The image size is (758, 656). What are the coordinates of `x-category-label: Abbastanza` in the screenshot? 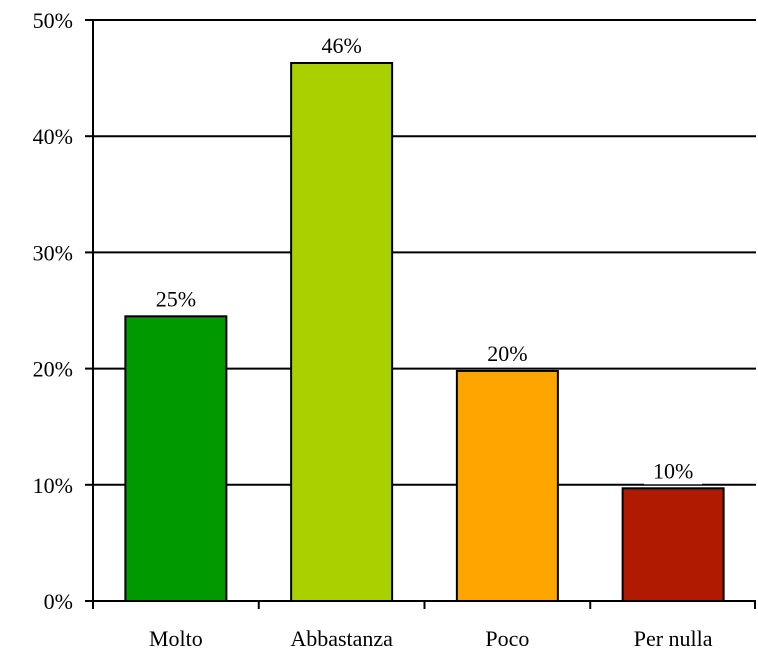 It's located at (341, 638).